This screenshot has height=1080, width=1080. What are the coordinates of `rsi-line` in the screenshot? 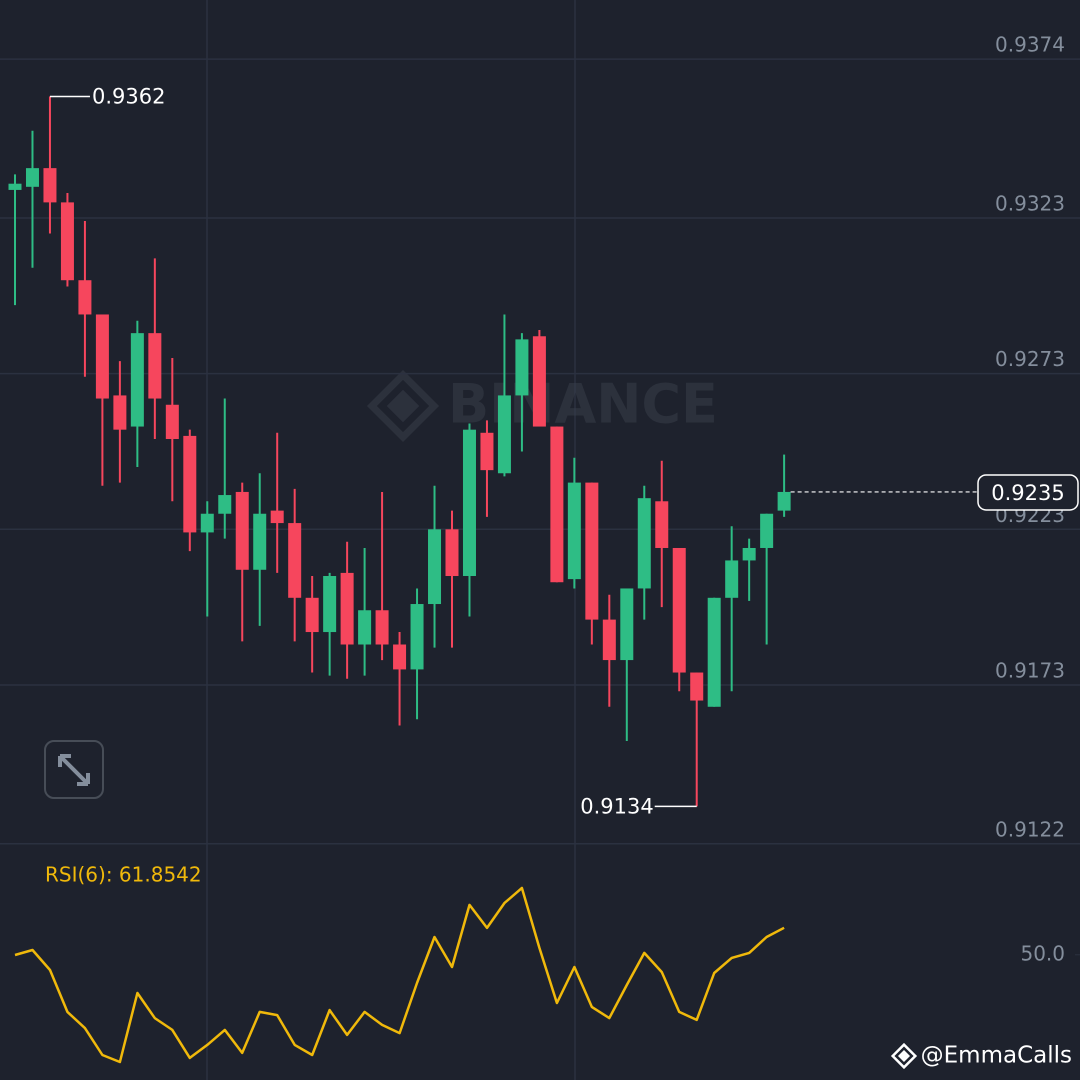 It's located at (399, 975).